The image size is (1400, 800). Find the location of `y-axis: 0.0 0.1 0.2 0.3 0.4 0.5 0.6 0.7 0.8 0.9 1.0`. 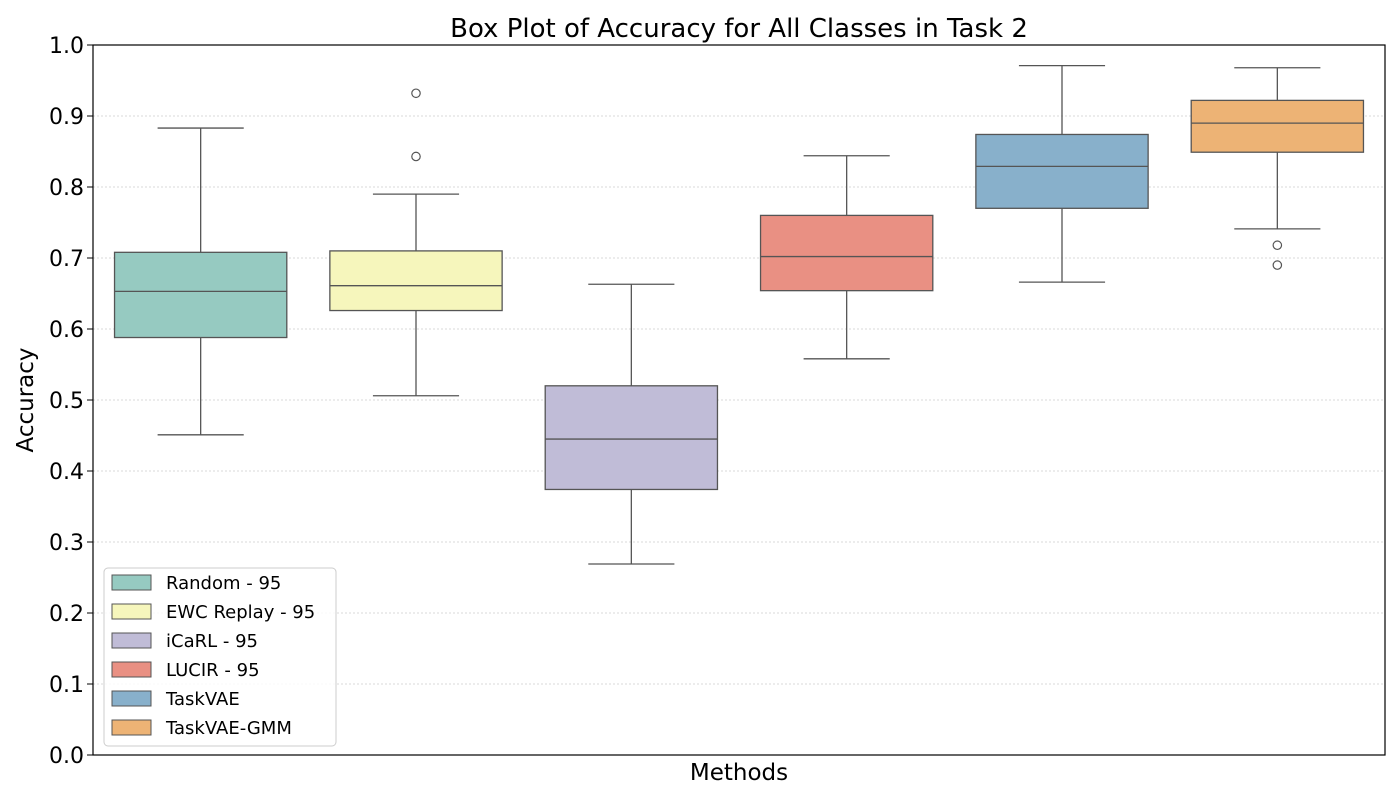

y-axis: 0.0 0.1 0.2 0.3 0.4 0.5 0.6 0.7 0.8 0.9 1.0 is located at coordinates (71, 401).